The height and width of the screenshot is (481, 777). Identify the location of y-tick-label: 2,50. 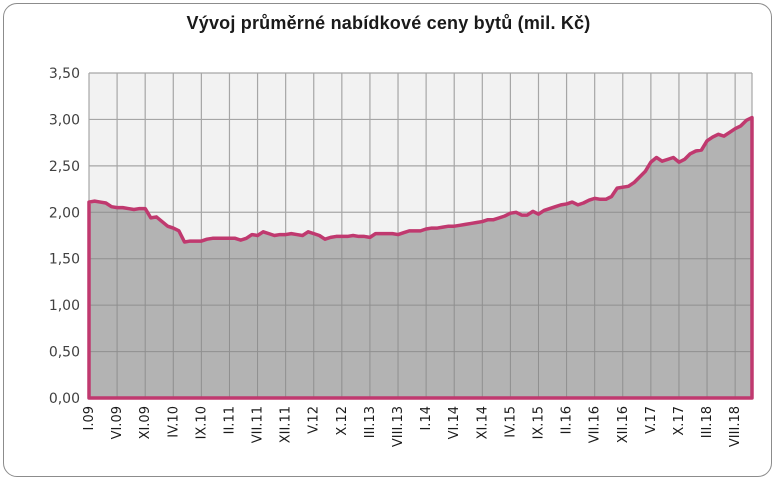
(64, 167).